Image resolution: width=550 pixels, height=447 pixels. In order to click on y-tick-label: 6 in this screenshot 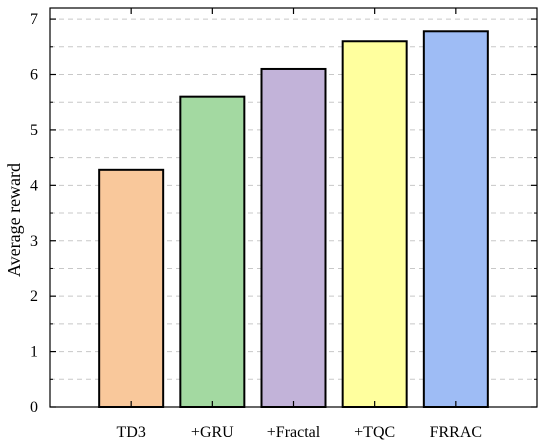, I will do `click(34, 75)`.